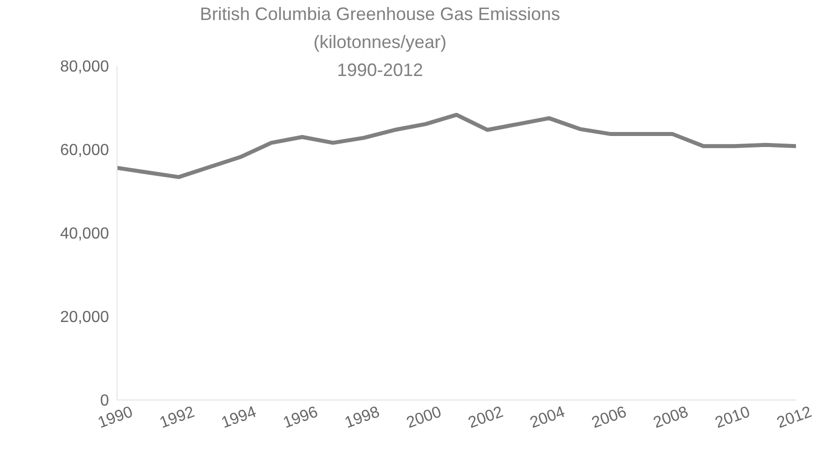  I want to click on x-tick-label: 1994, so click(239, 418).